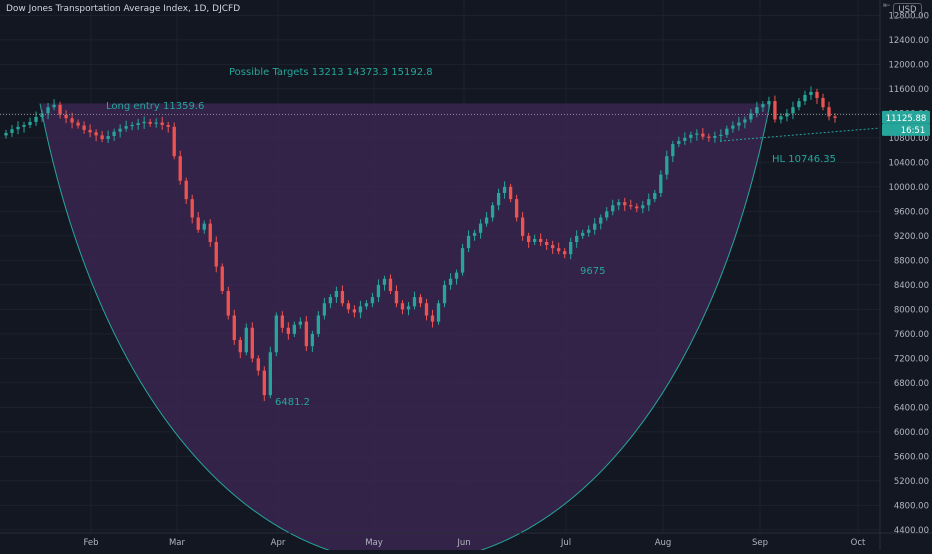 Image resolution: width=932 pixels, height=554 pixels. Describe the element at coordinates (911, 433) in the screenshot. I see `y-tick-label: 6000.00` at that location.